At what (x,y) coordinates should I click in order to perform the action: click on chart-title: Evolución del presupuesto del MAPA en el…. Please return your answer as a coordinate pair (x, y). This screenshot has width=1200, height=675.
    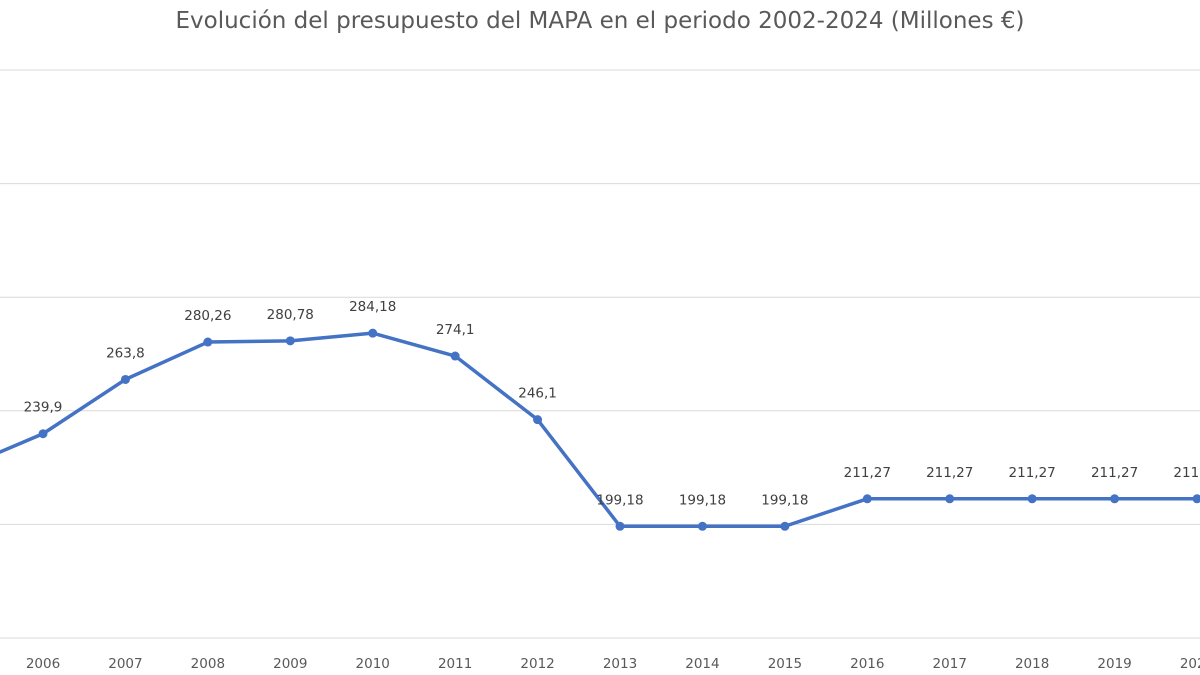
    Looking at the image, I should click on (600, 21).